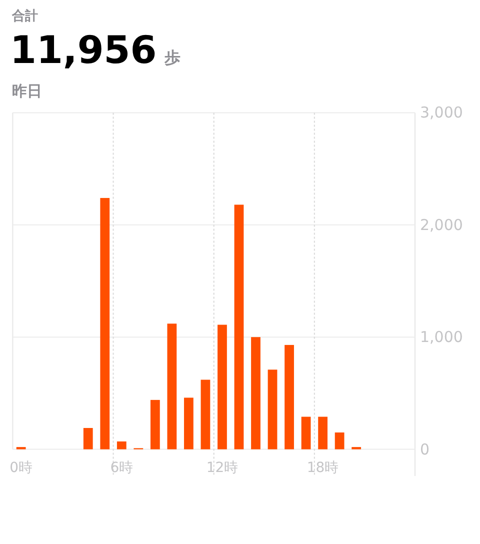  Describe the element at coordinates (222, 468) in the screenshot. I see `x-tick-label: 12時` at that location.